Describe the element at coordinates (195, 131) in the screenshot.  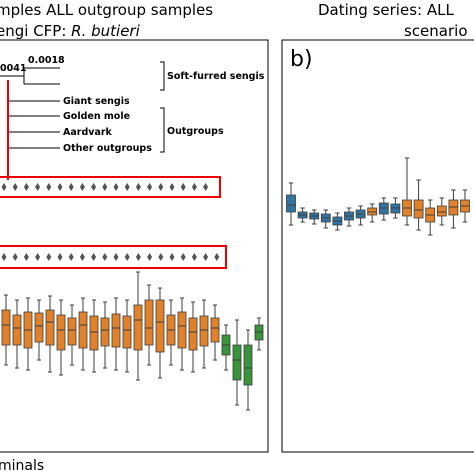
I see `clade-label: Outgroups` at that location.